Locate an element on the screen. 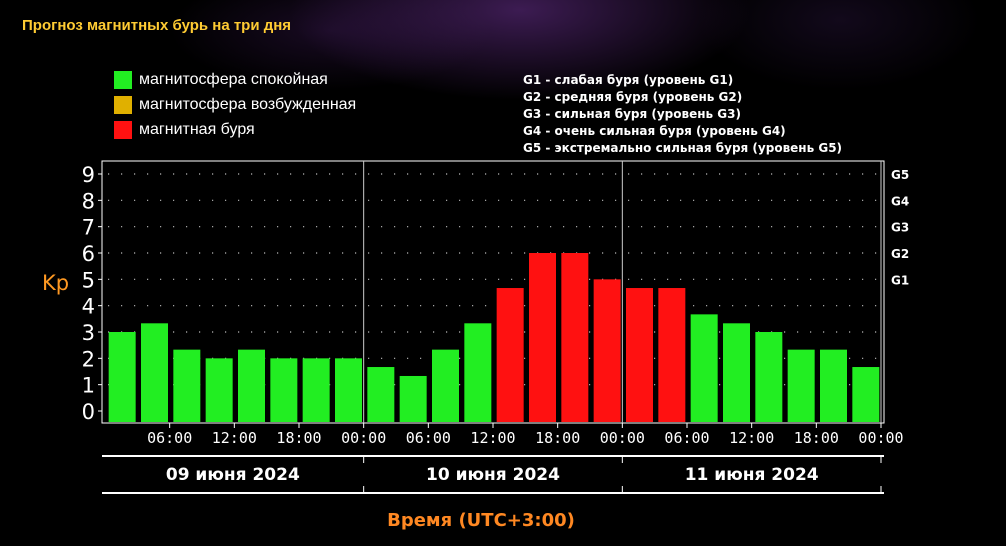  legend-label-quiet: магнитосфера спокойная is located at coordinates (233, 79).